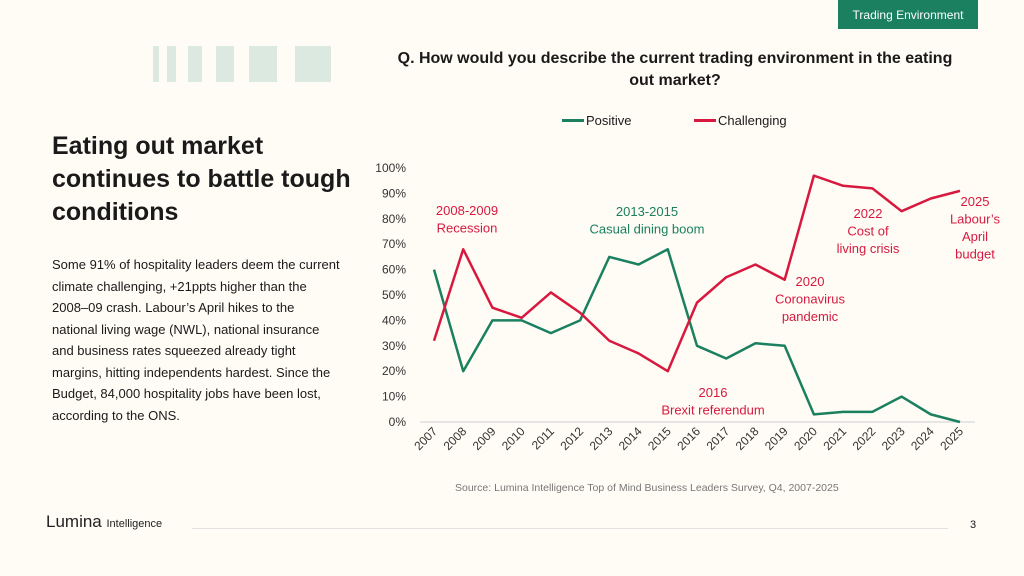  Describe the element at coordinates (630, 438) in the screenshot. I see `x-tick-label: 2014` at that location.